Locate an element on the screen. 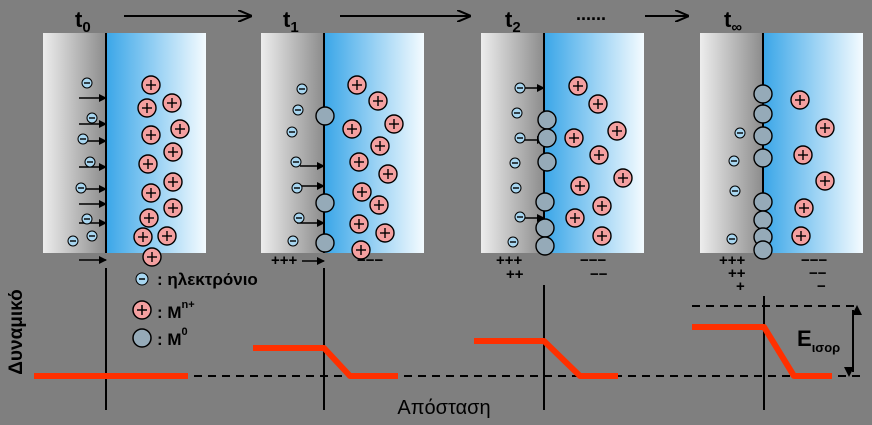  potential-profiles is located at coordinates (433, 351).